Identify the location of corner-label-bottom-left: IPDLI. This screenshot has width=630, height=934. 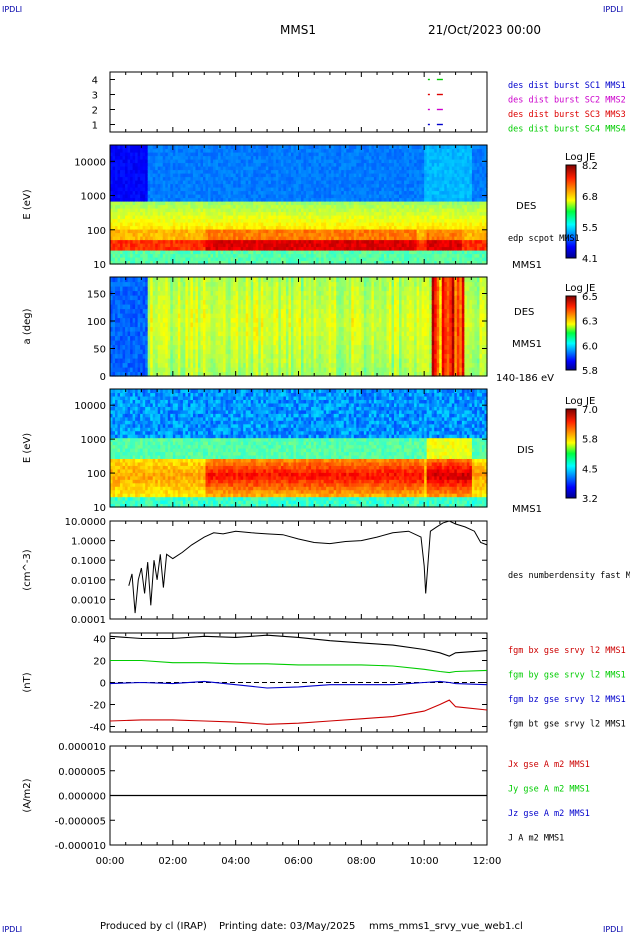
(12, 929).